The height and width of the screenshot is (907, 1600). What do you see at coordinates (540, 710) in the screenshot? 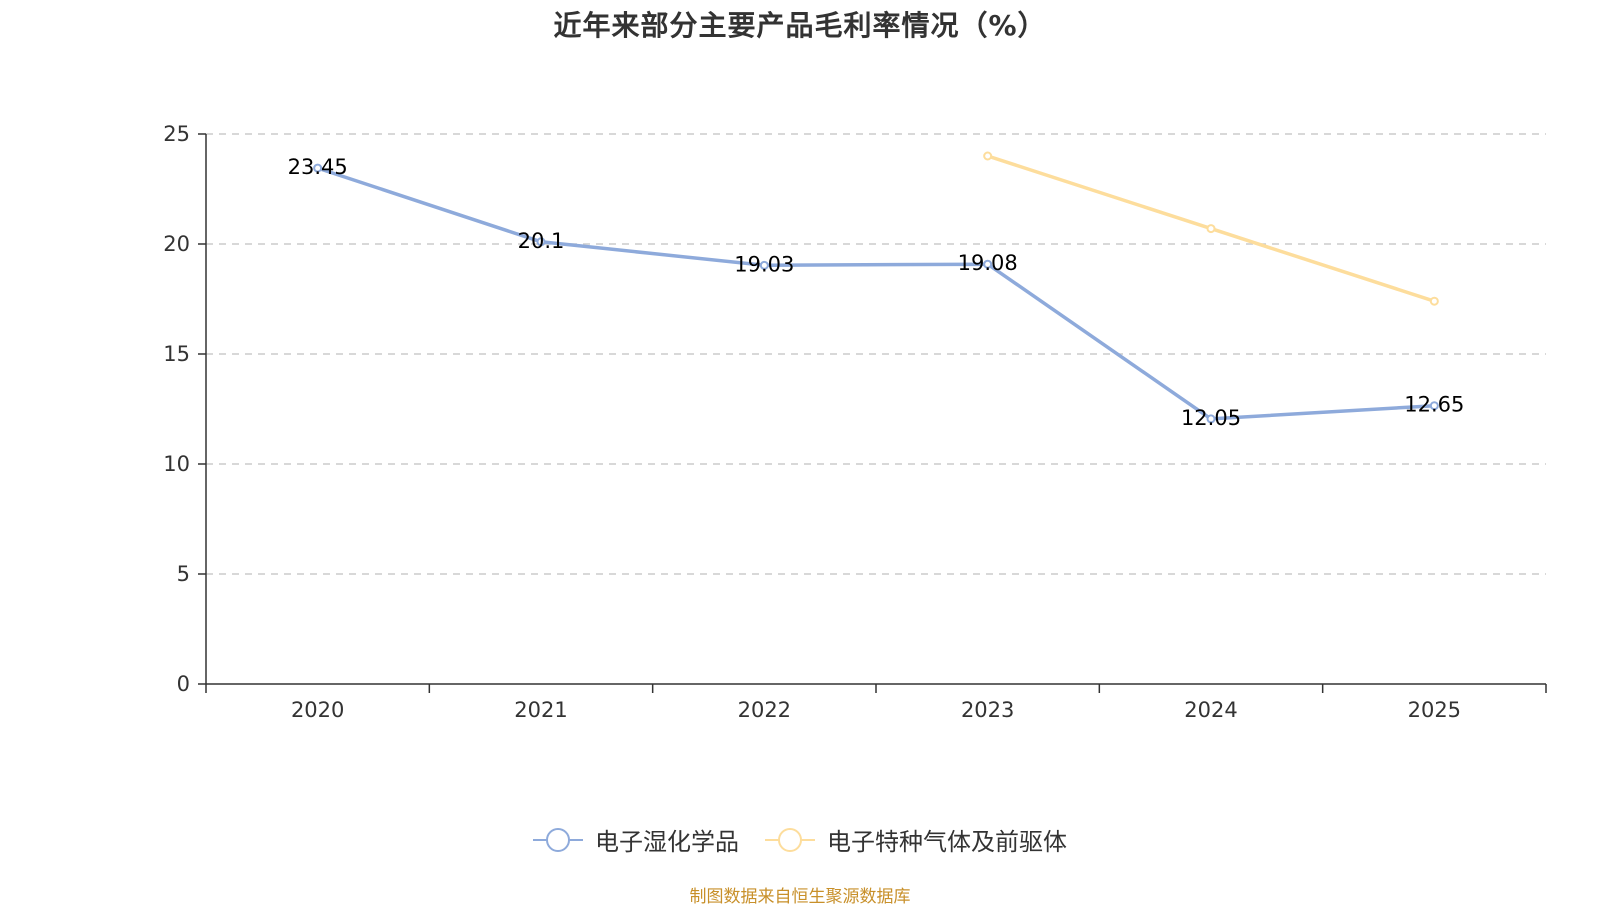
I see `x-tick-label: 2021` at bounding box center [540, 710].